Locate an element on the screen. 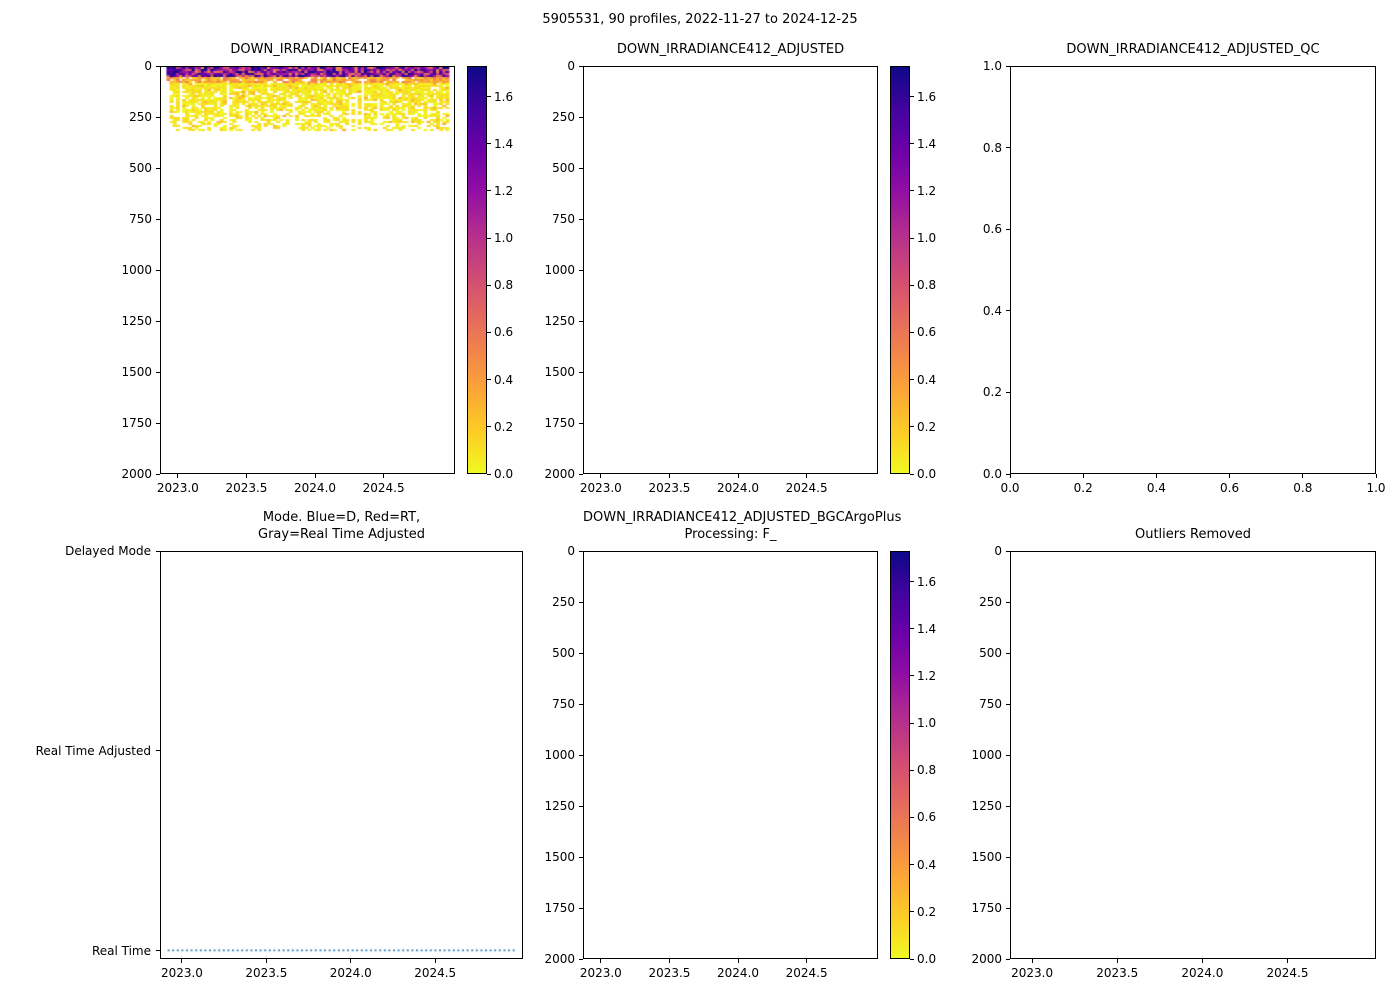 Image resolution: width=1400 pixels, height=1000 pixels. colorbar-tick-label: 0.8 is located at coordinates (927, 770).